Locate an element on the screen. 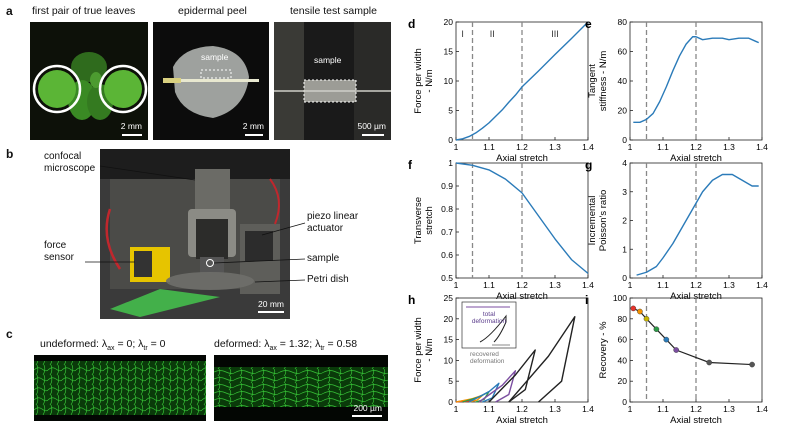 This screenshot has width=788, height=427. y-axis-label: Force per width- N/m is located at coordinates (424, 349).